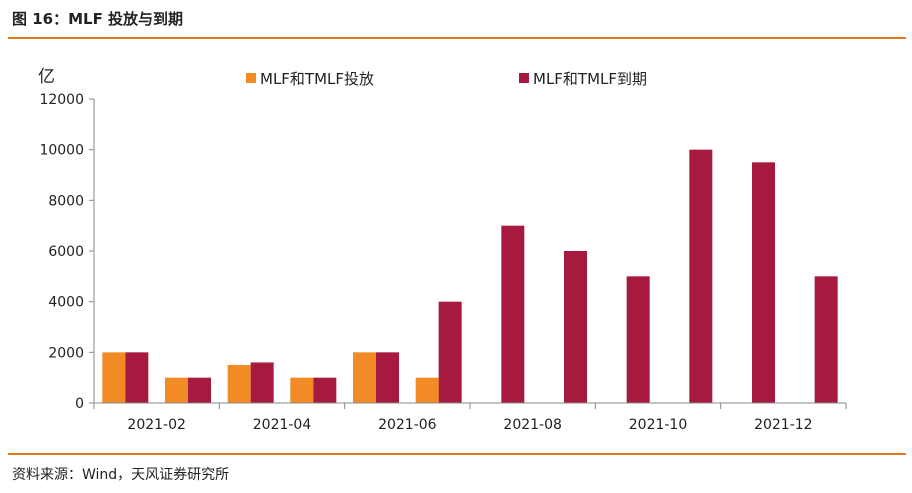 This screenshot has height=493, width=912. Describe the element at coordinates (457, 454) in the screenshot. I see `source-divider` at that location.